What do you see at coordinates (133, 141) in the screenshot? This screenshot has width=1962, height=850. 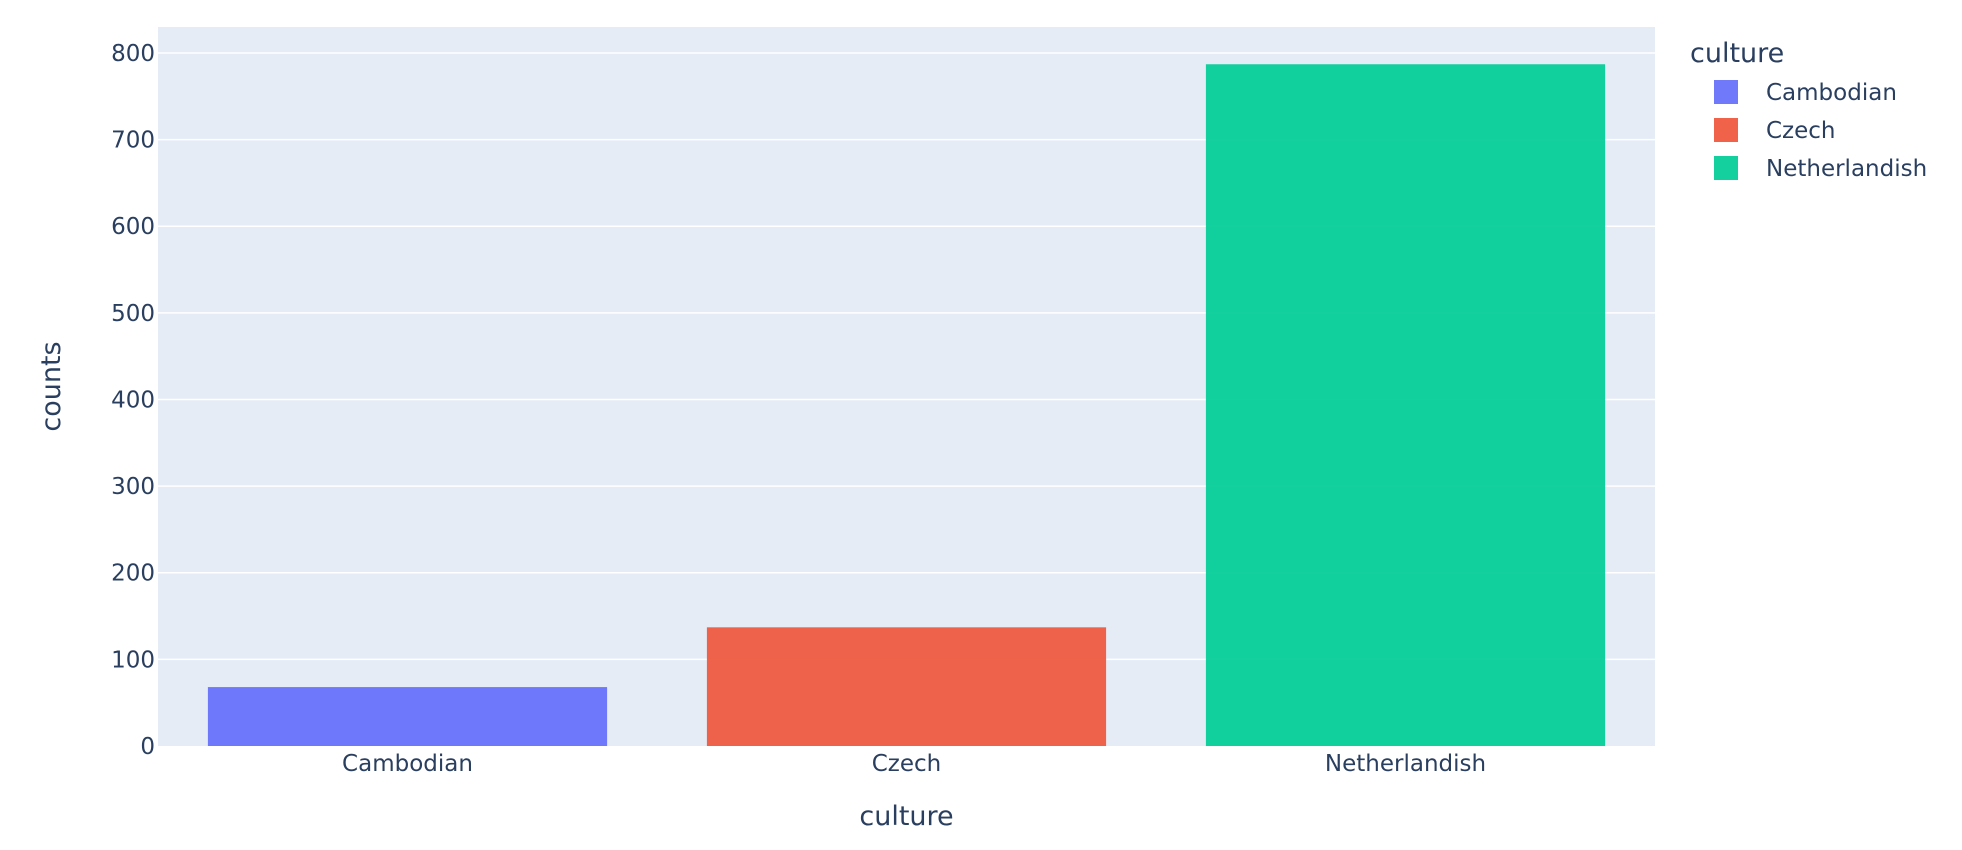 I see `y-tick-label: 700` at bounding box center [133, 141].